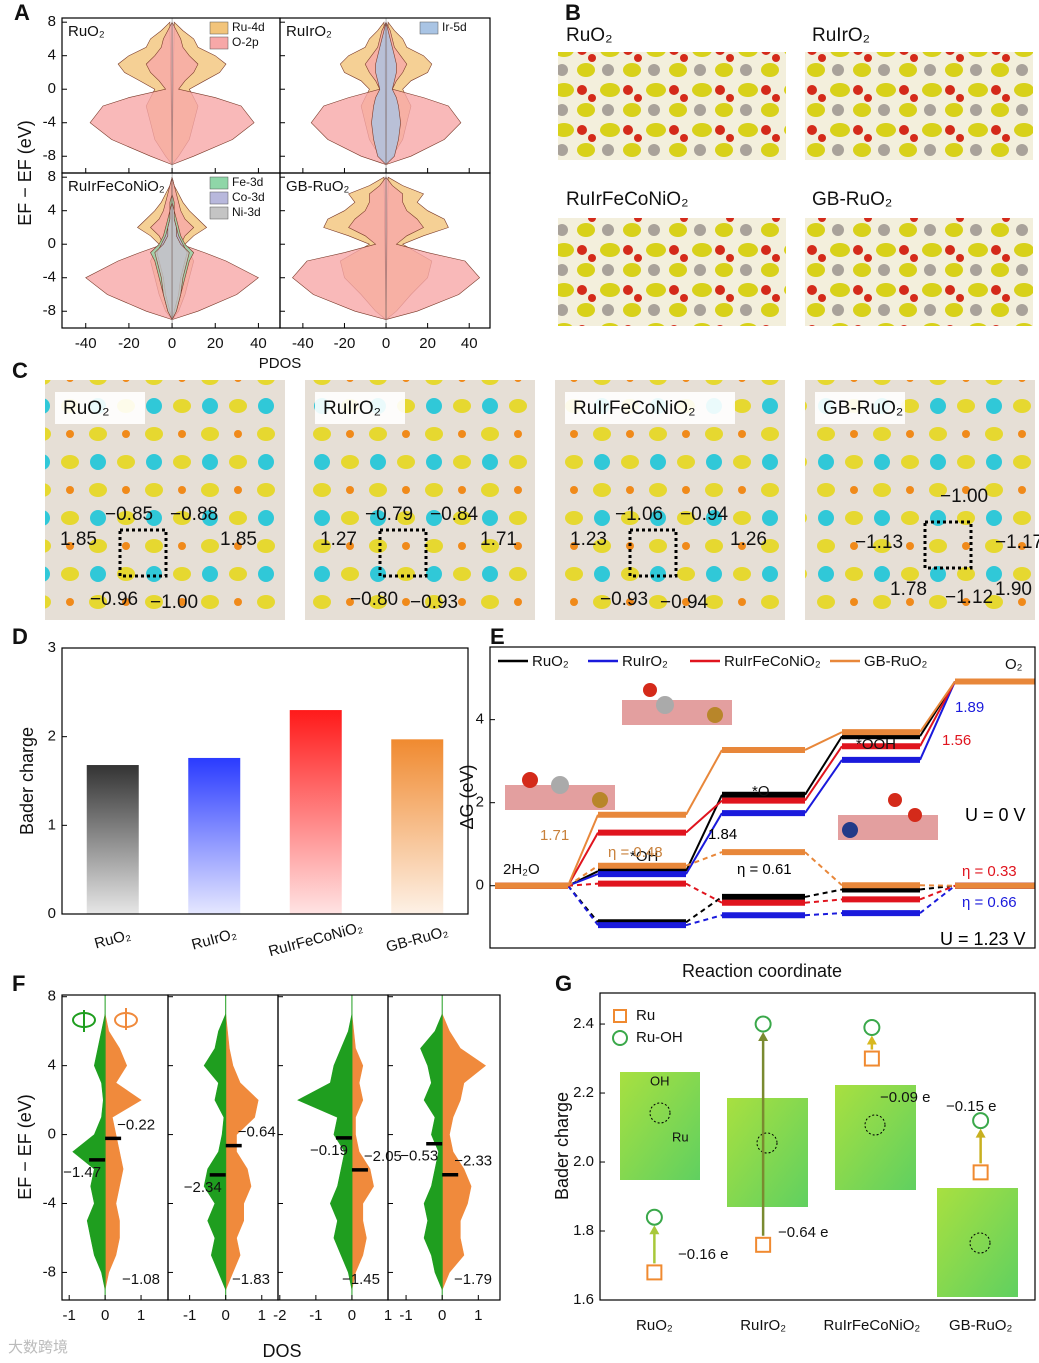 This screenshot has height=1363, width=1039. I want to click on subplot-title: RuIrO₂, so click(309, 31).